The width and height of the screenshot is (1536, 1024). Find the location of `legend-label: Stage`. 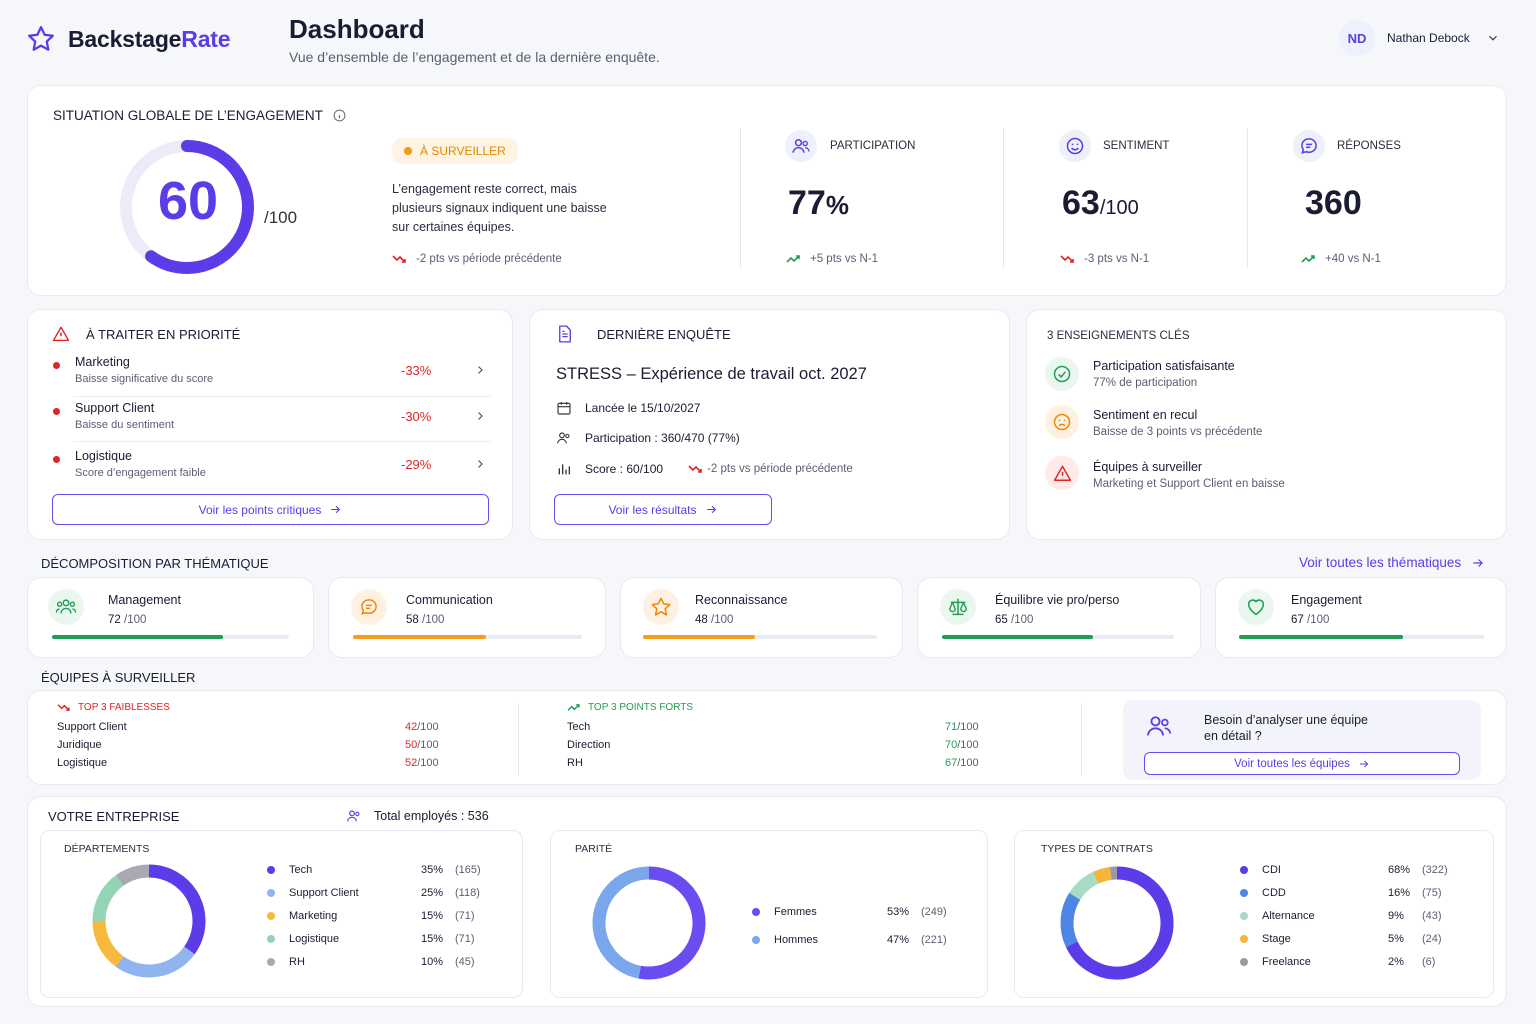

legend-label: Stage is located at coordinates (1276, 939).